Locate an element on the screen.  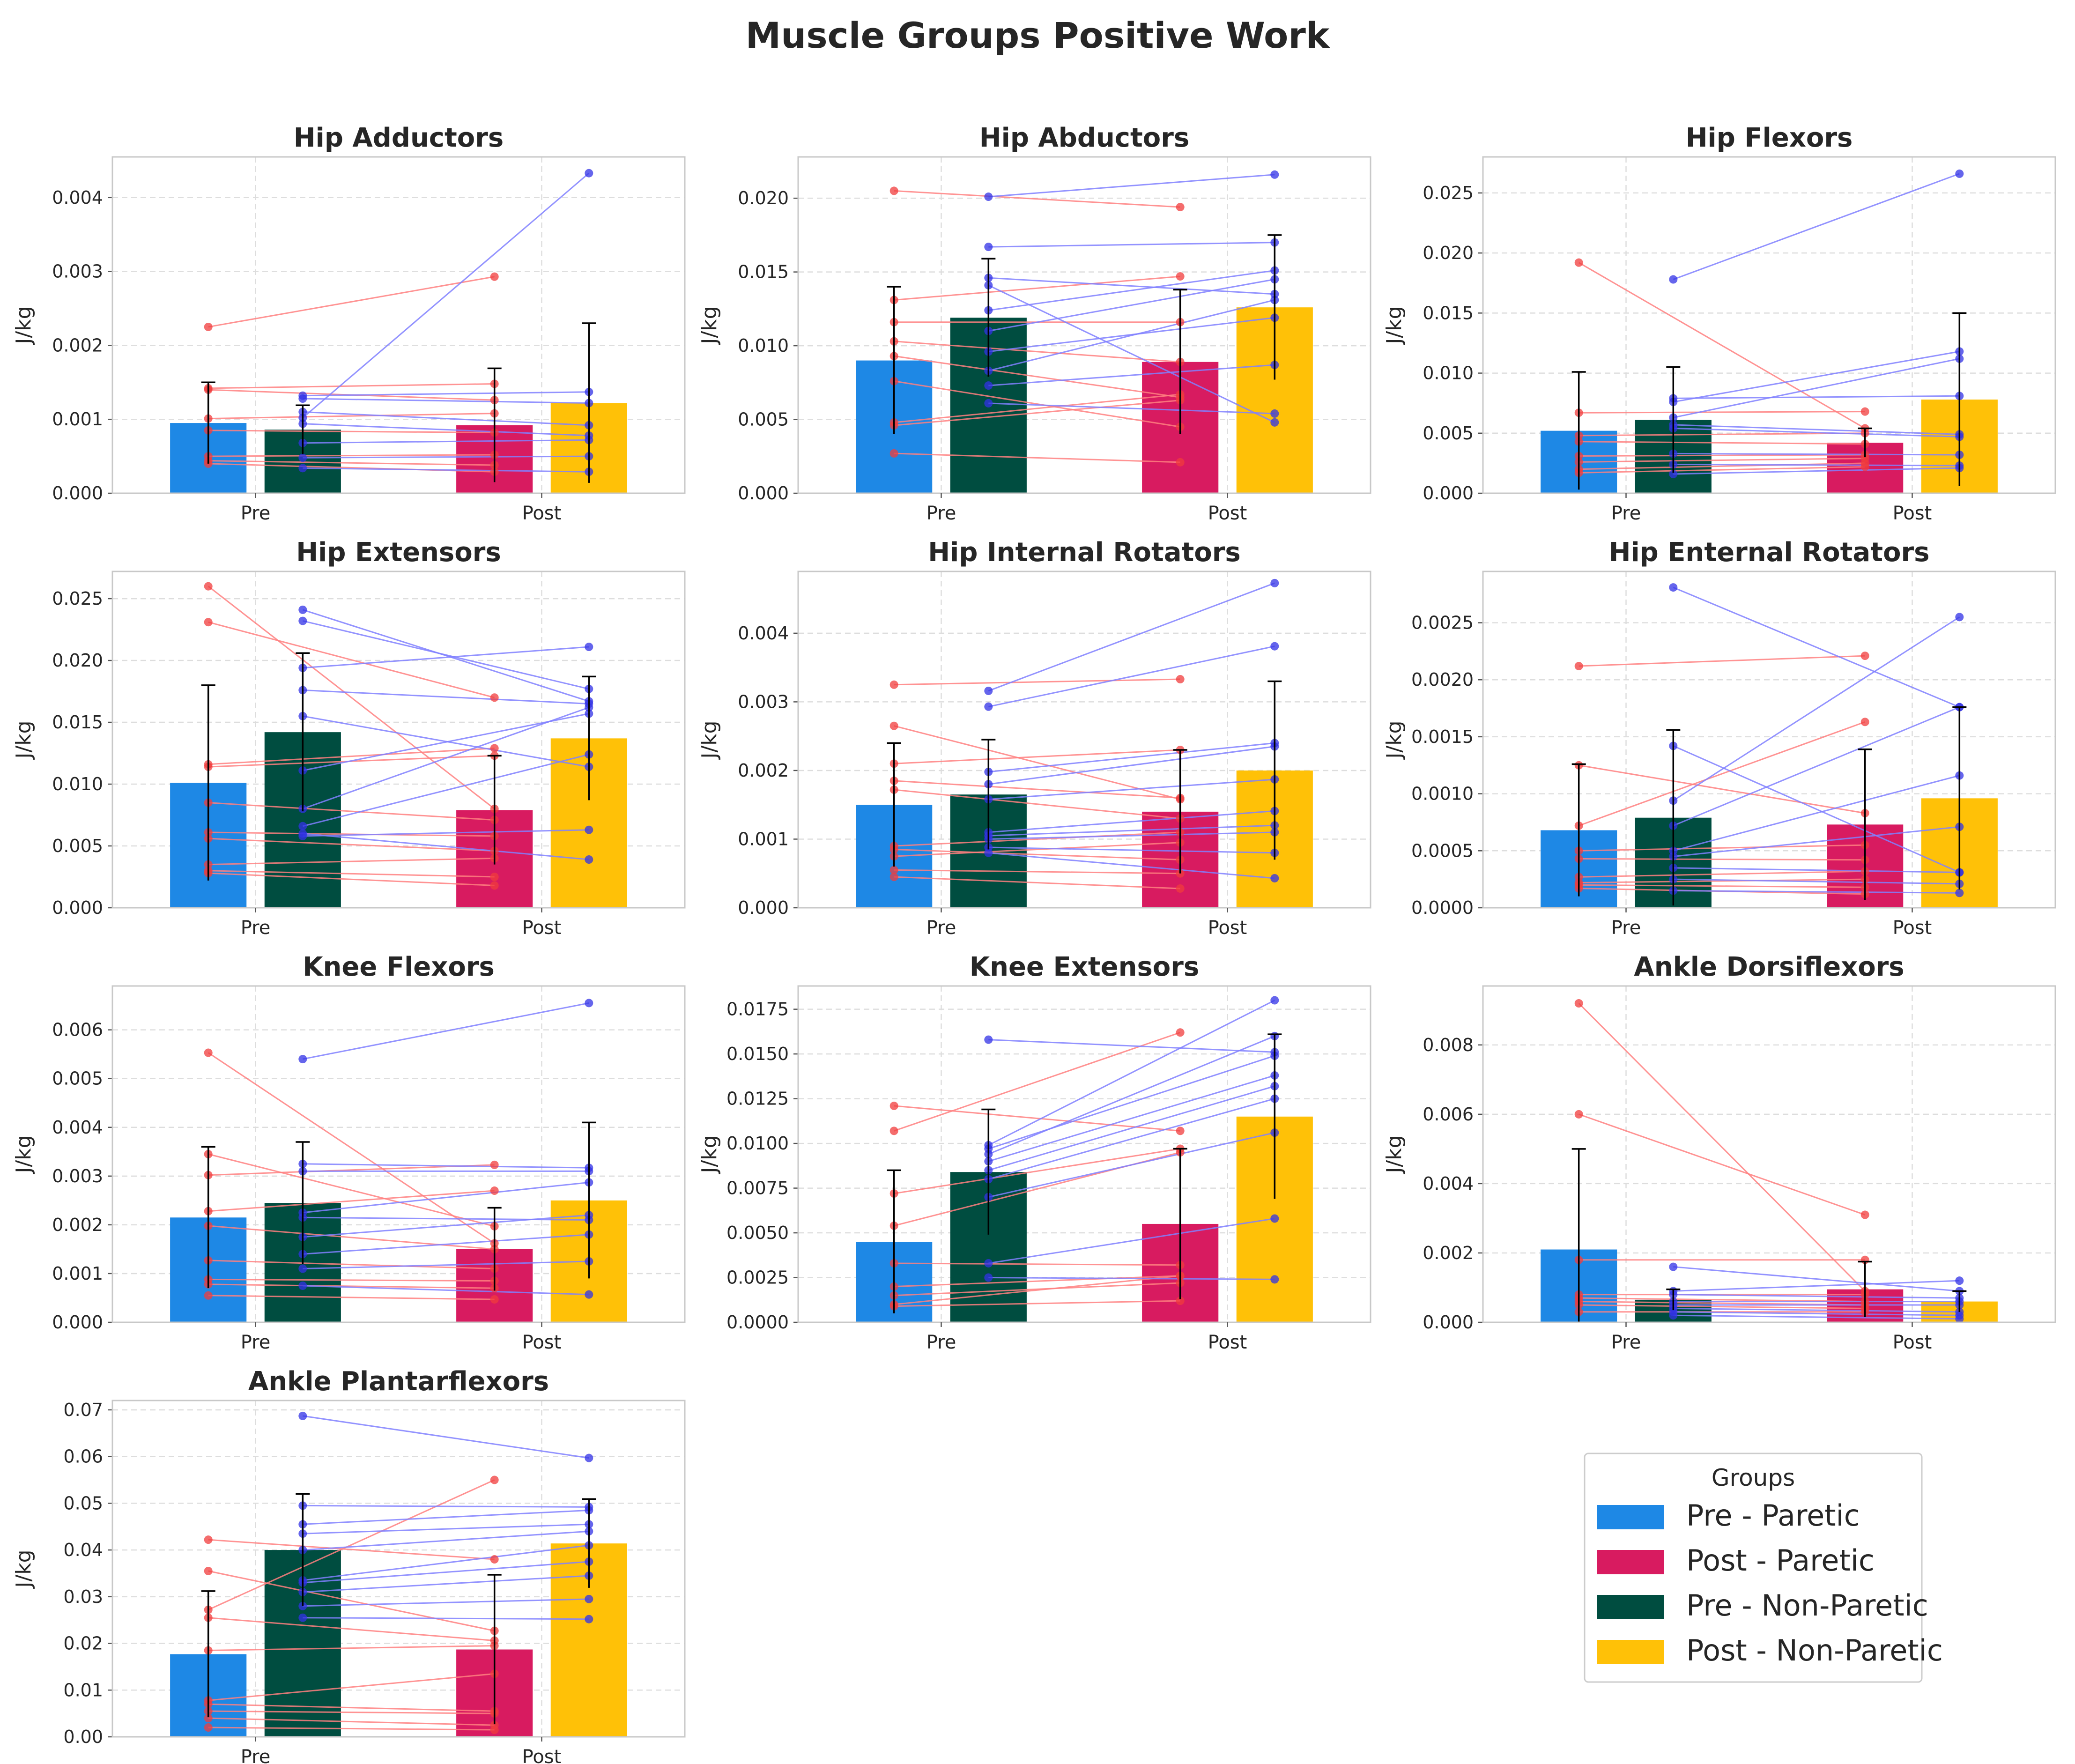
legend-swatch-pre-paretic is located at coordinates (1631, 1517).